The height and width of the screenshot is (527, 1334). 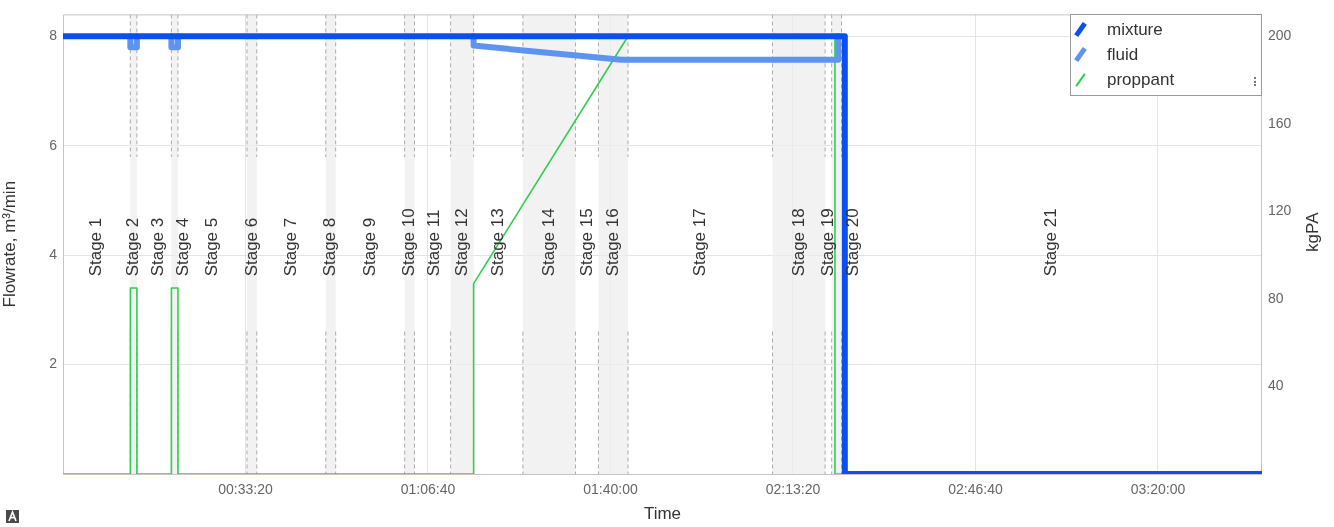 I want to click on band-label: Stage 12, so click(x=461, y=242).